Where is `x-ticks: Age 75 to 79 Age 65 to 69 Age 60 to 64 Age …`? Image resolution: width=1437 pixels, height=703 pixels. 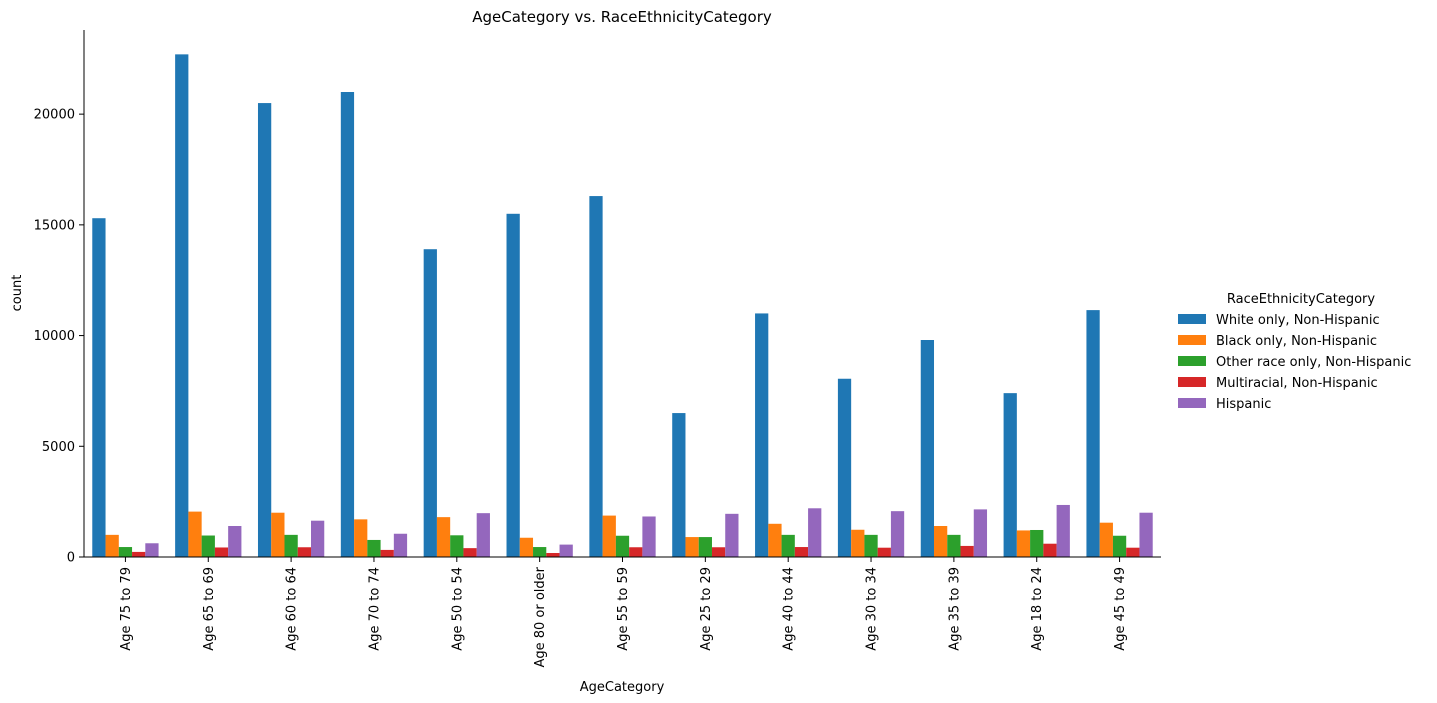
x-ticks: Age 75 to 79 Age 65 to 69 Age 60 to 64 Age … is located at coordinates (623, 612).